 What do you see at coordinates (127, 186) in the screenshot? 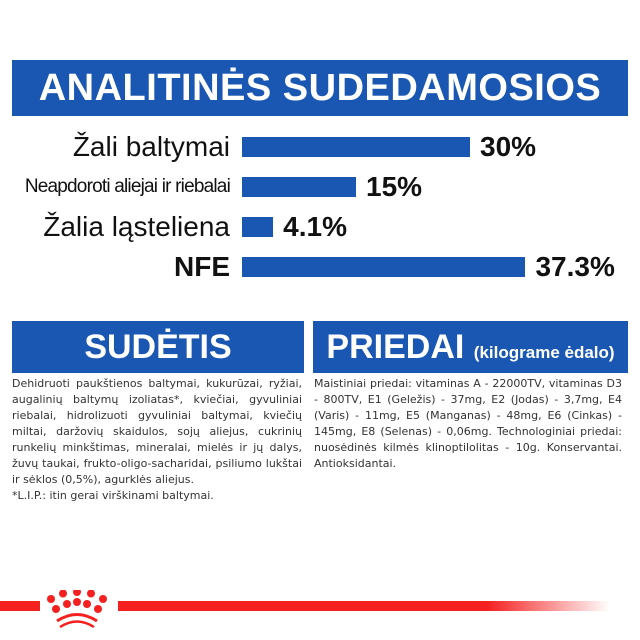
I see `analytics-label: Neapdoroti aliejai ir riebalai` at bounding box center [127, 186].